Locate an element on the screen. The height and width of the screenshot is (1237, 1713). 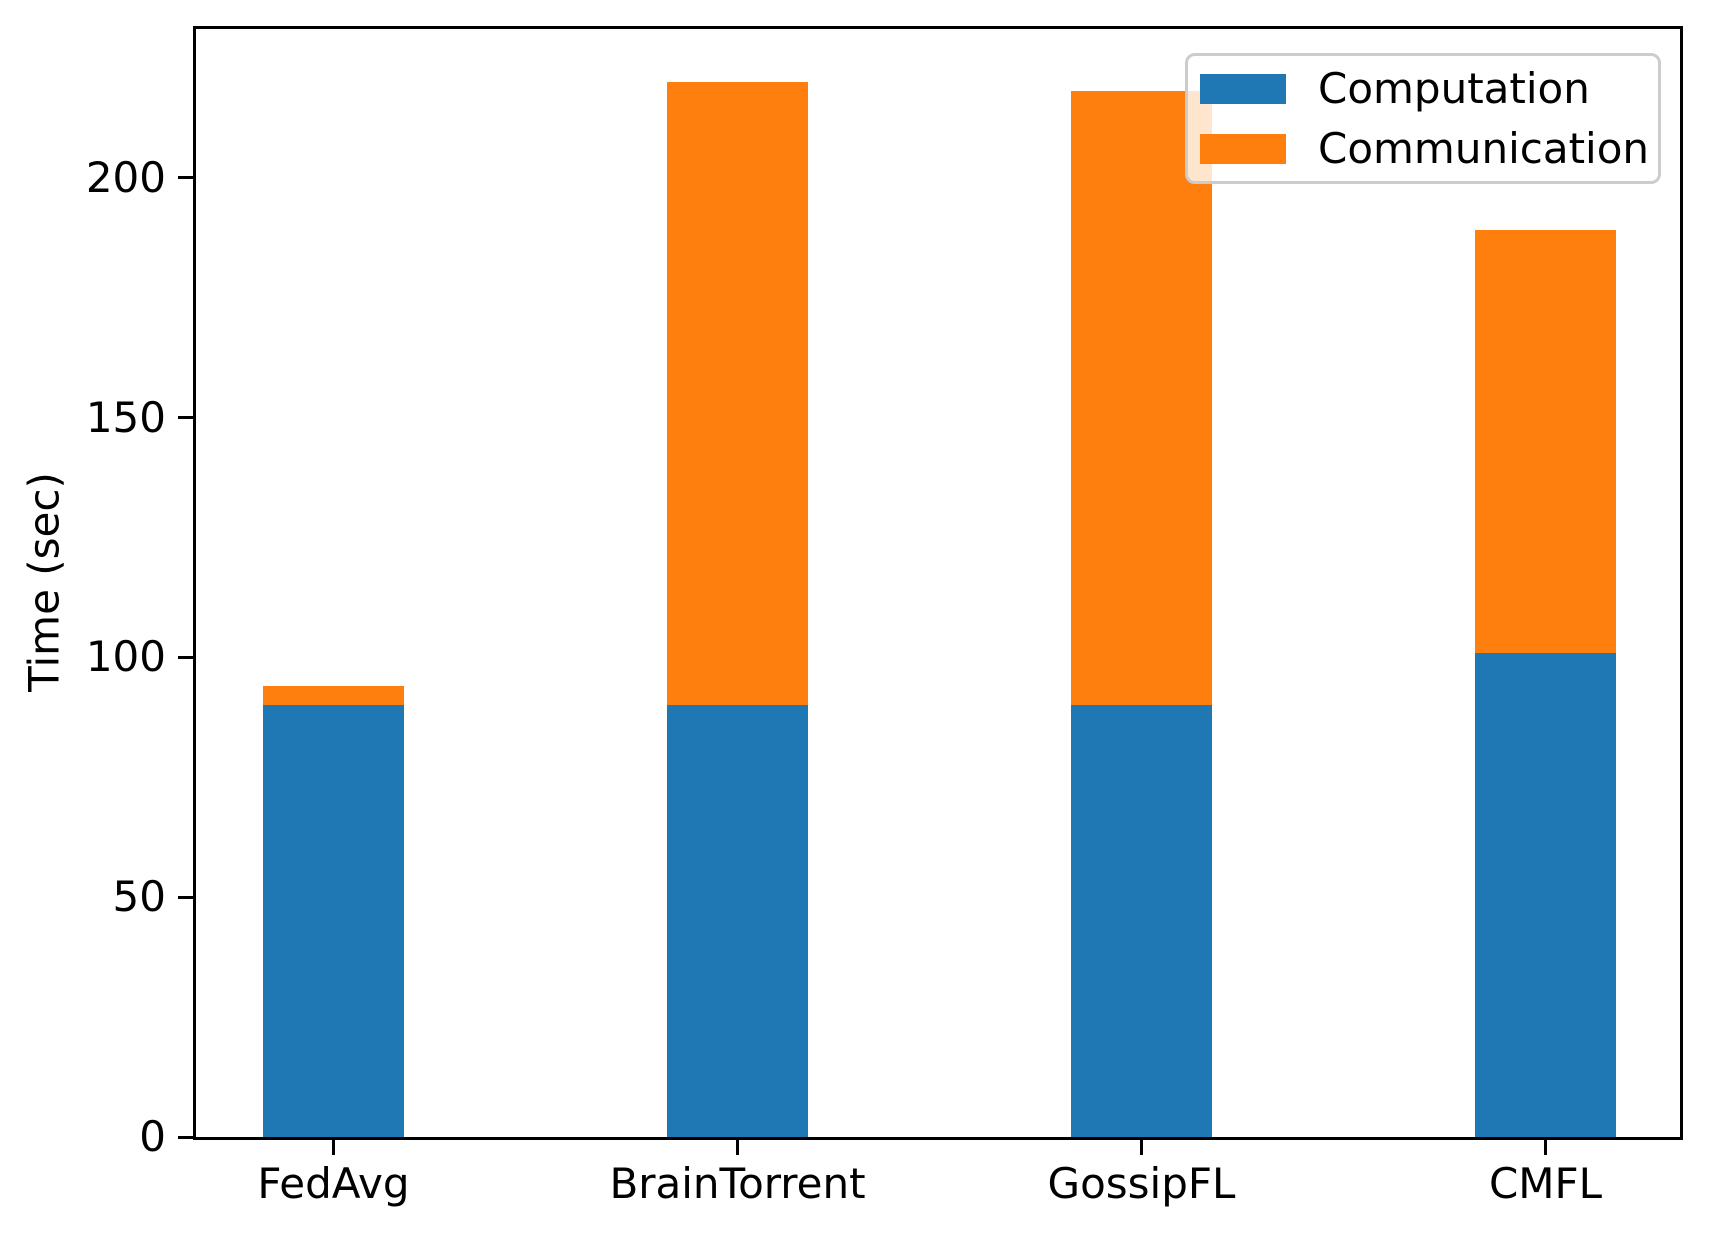
y-tick-label: 200 is located at coordinates (125, 177).